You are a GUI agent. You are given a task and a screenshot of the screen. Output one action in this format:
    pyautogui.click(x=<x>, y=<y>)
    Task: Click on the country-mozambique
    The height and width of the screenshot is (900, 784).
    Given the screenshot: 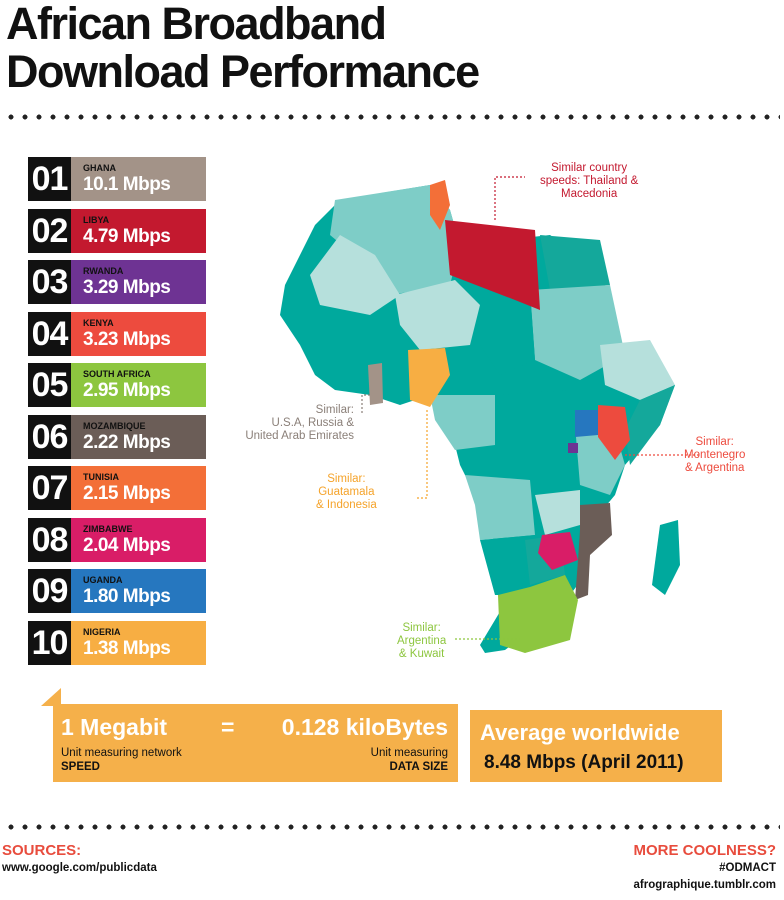 What is the action you would take?
    pyautogui.click(x=593, y=551)
    